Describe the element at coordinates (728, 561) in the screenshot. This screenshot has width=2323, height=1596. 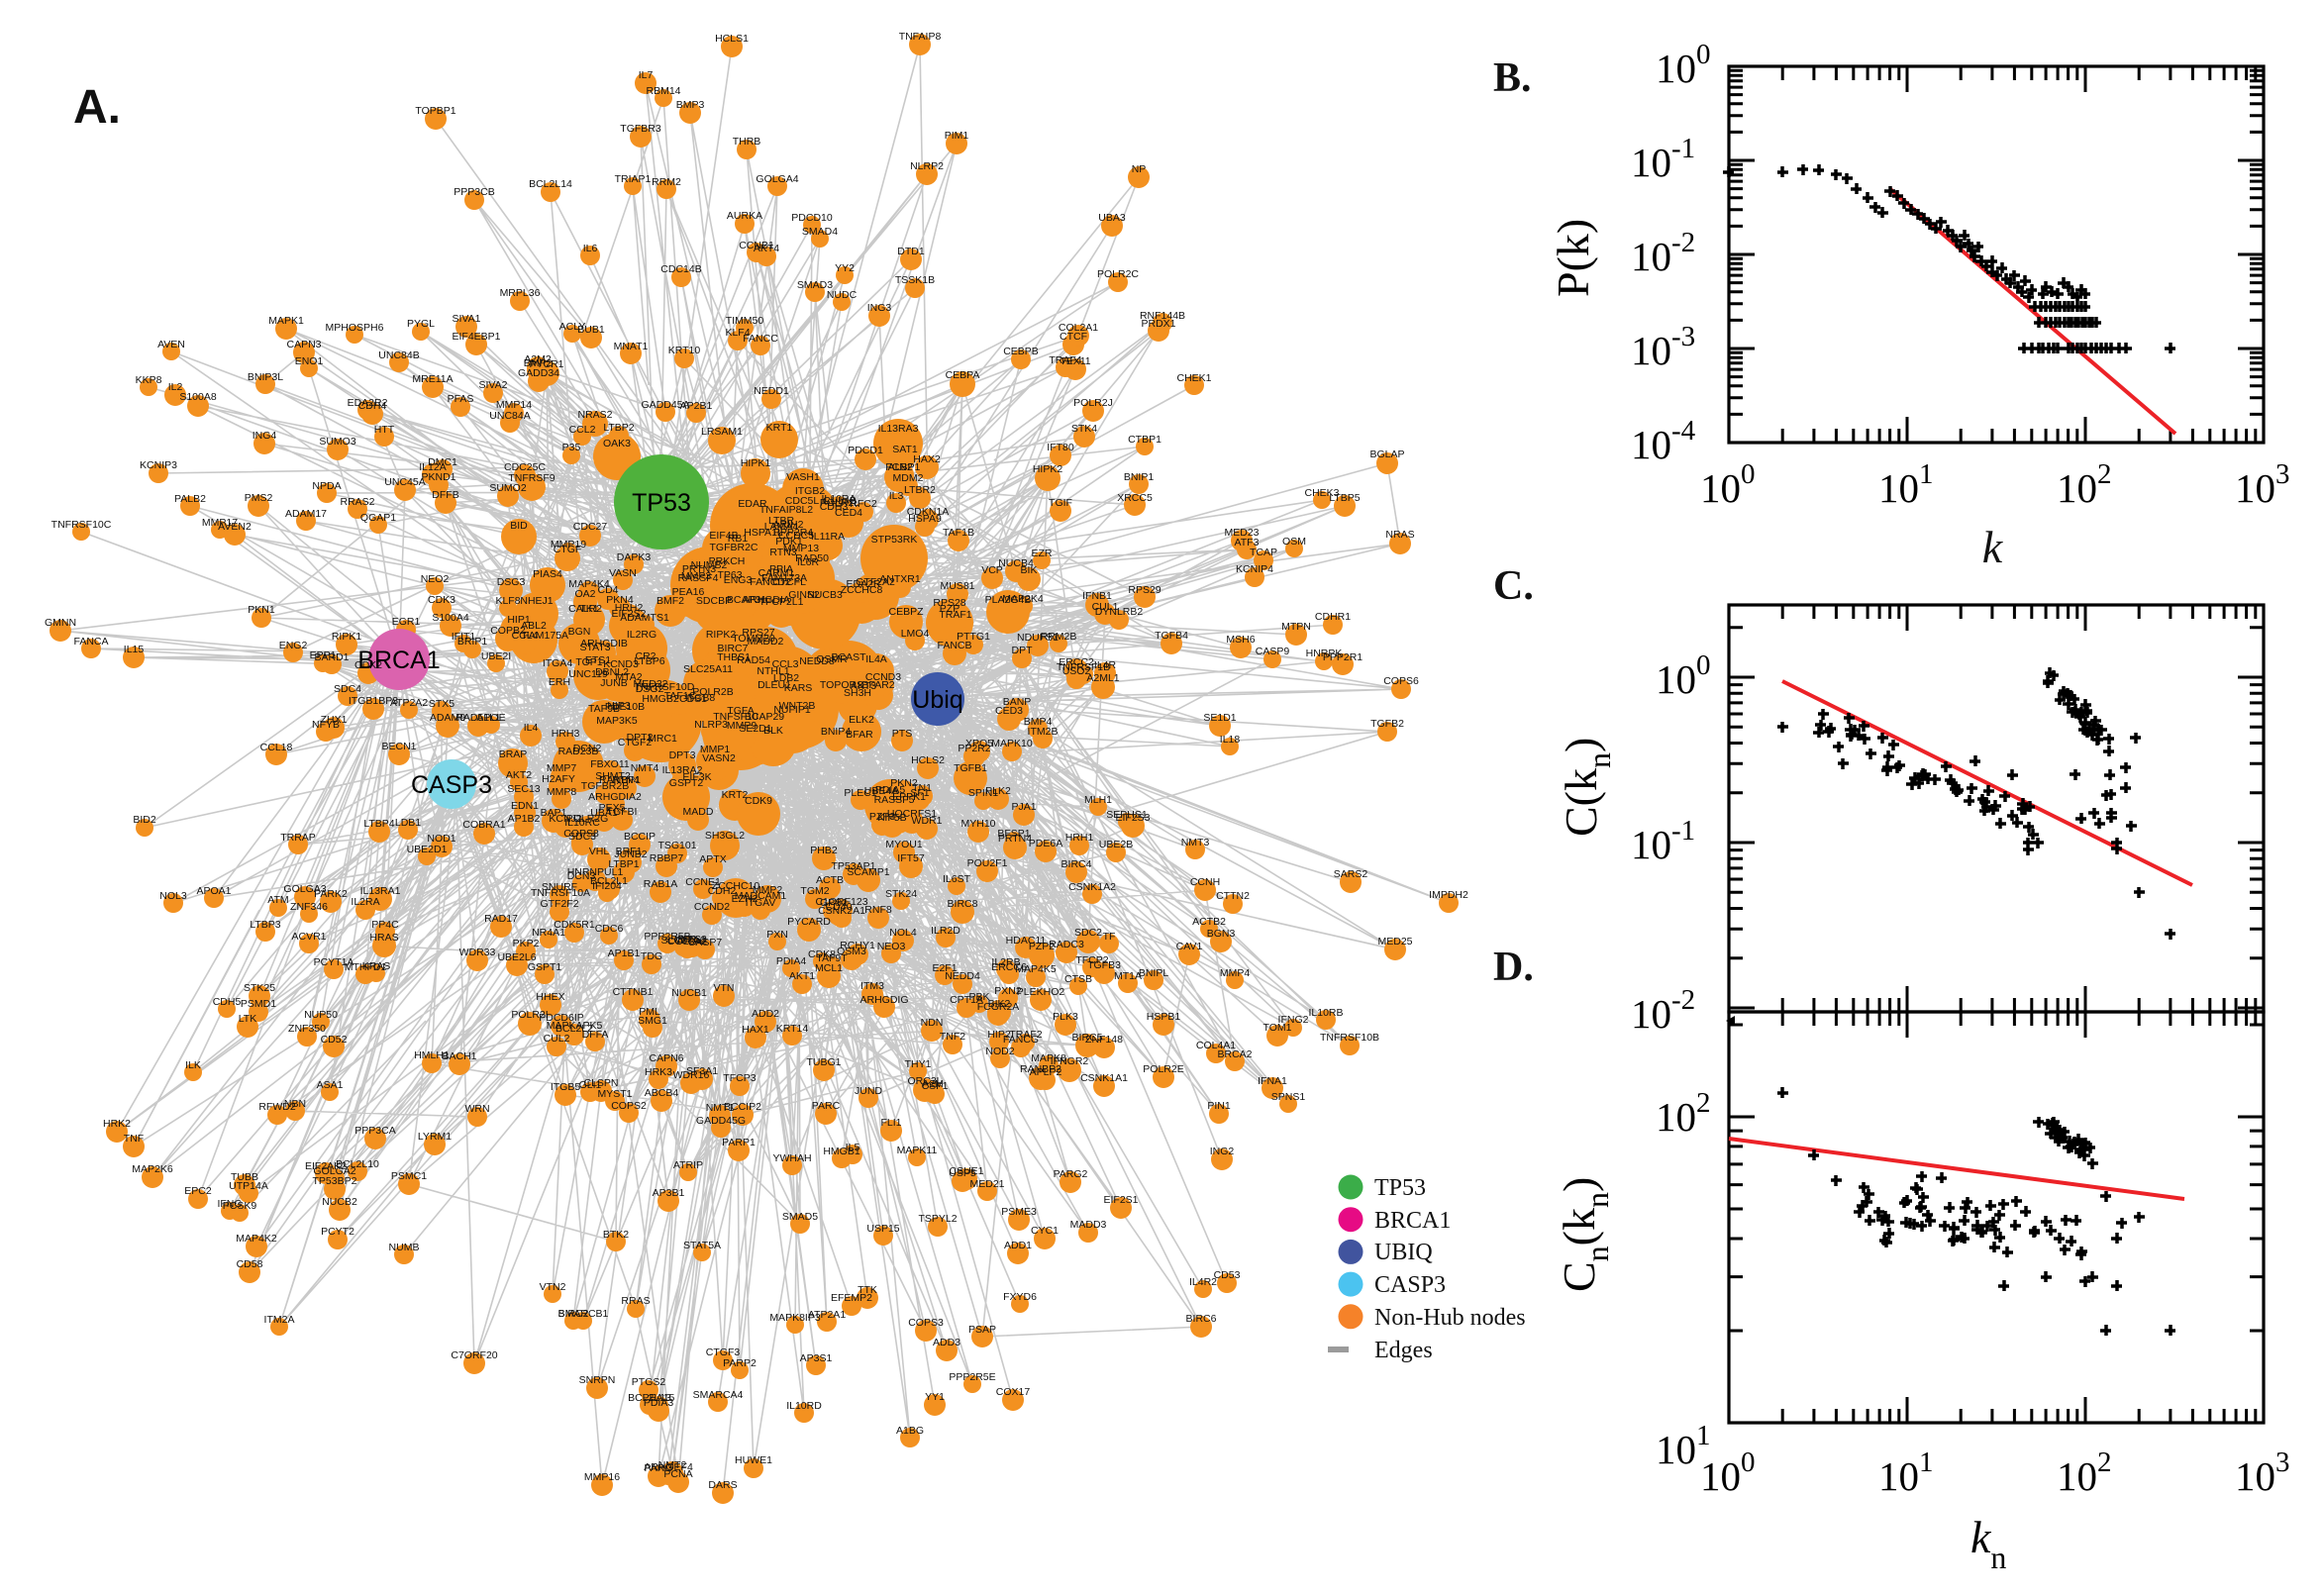
I see `svg-text: PRKCH` at that location.